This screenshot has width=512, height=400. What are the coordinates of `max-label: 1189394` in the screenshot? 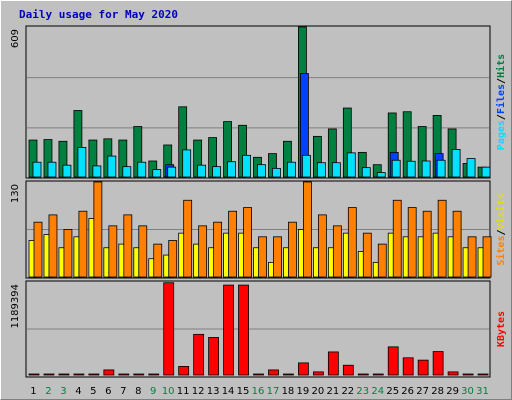 It's located at (15, 306).